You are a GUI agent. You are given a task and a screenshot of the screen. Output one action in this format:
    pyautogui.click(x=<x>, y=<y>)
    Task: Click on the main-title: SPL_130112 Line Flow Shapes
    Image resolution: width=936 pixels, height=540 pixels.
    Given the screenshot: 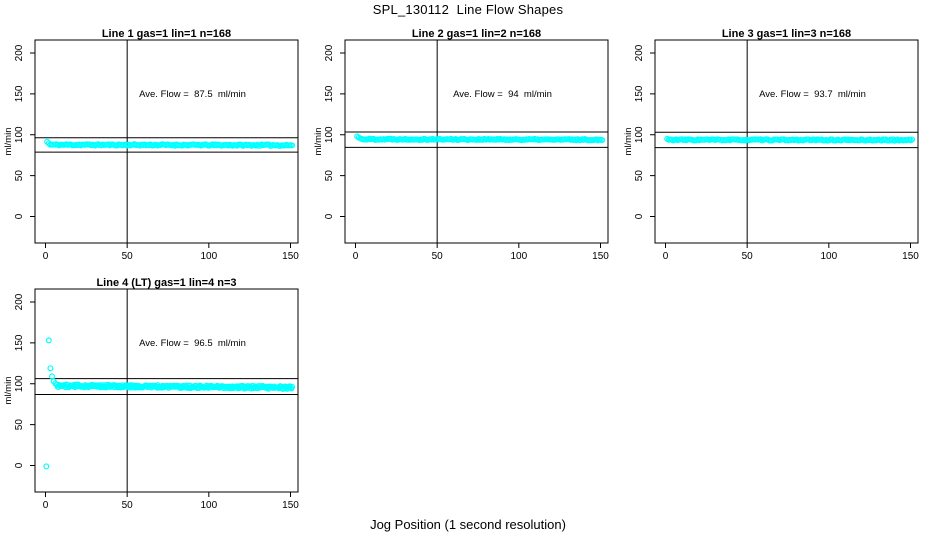 What is the action you would take?
    pyautogui.click(x=468, y=9)
    